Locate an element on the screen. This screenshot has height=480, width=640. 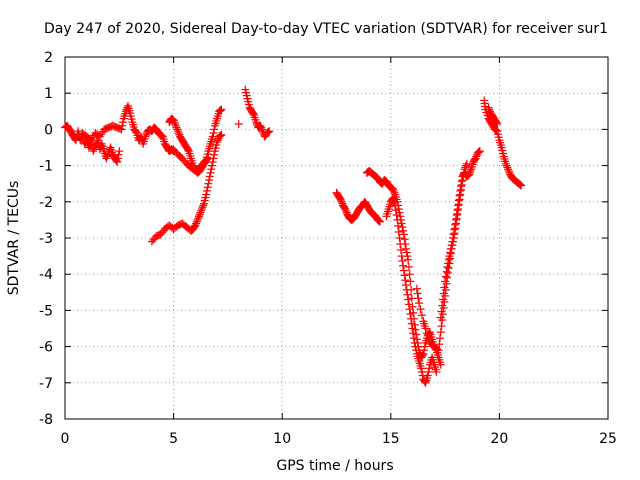
x-tick-label: 20 is located at coordinates (499, 439).